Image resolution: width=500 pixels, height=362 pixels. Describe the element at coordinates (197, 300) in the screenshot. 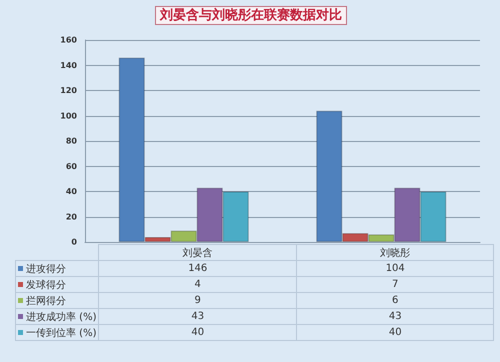

I see `data-label: 9` at that location.